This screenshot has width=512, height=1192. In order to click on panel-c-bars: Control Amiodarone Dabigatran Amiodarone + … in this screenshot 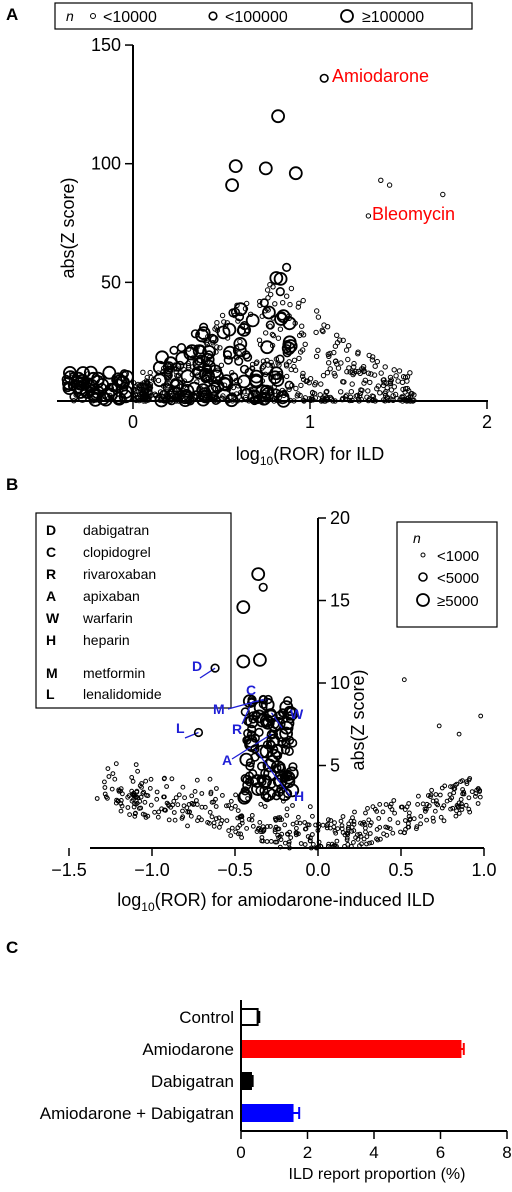, I will do `click(252, 1065)`.